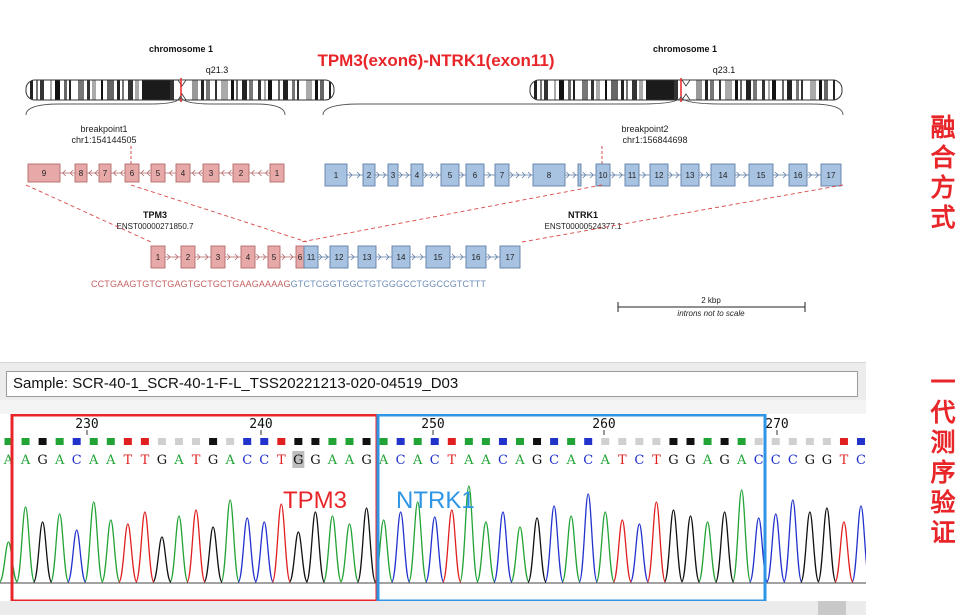  I want to click on side-label-char: 序, so click(943, 472).